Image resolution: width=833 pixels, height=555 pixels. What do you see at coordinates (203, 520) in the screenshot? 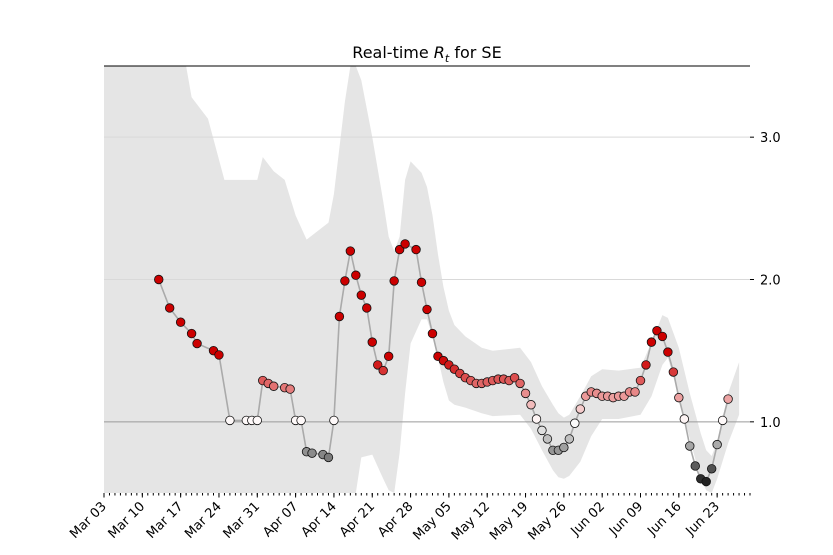
I see `x-tick-label: Mar 24` at bounding box center [203, 520].